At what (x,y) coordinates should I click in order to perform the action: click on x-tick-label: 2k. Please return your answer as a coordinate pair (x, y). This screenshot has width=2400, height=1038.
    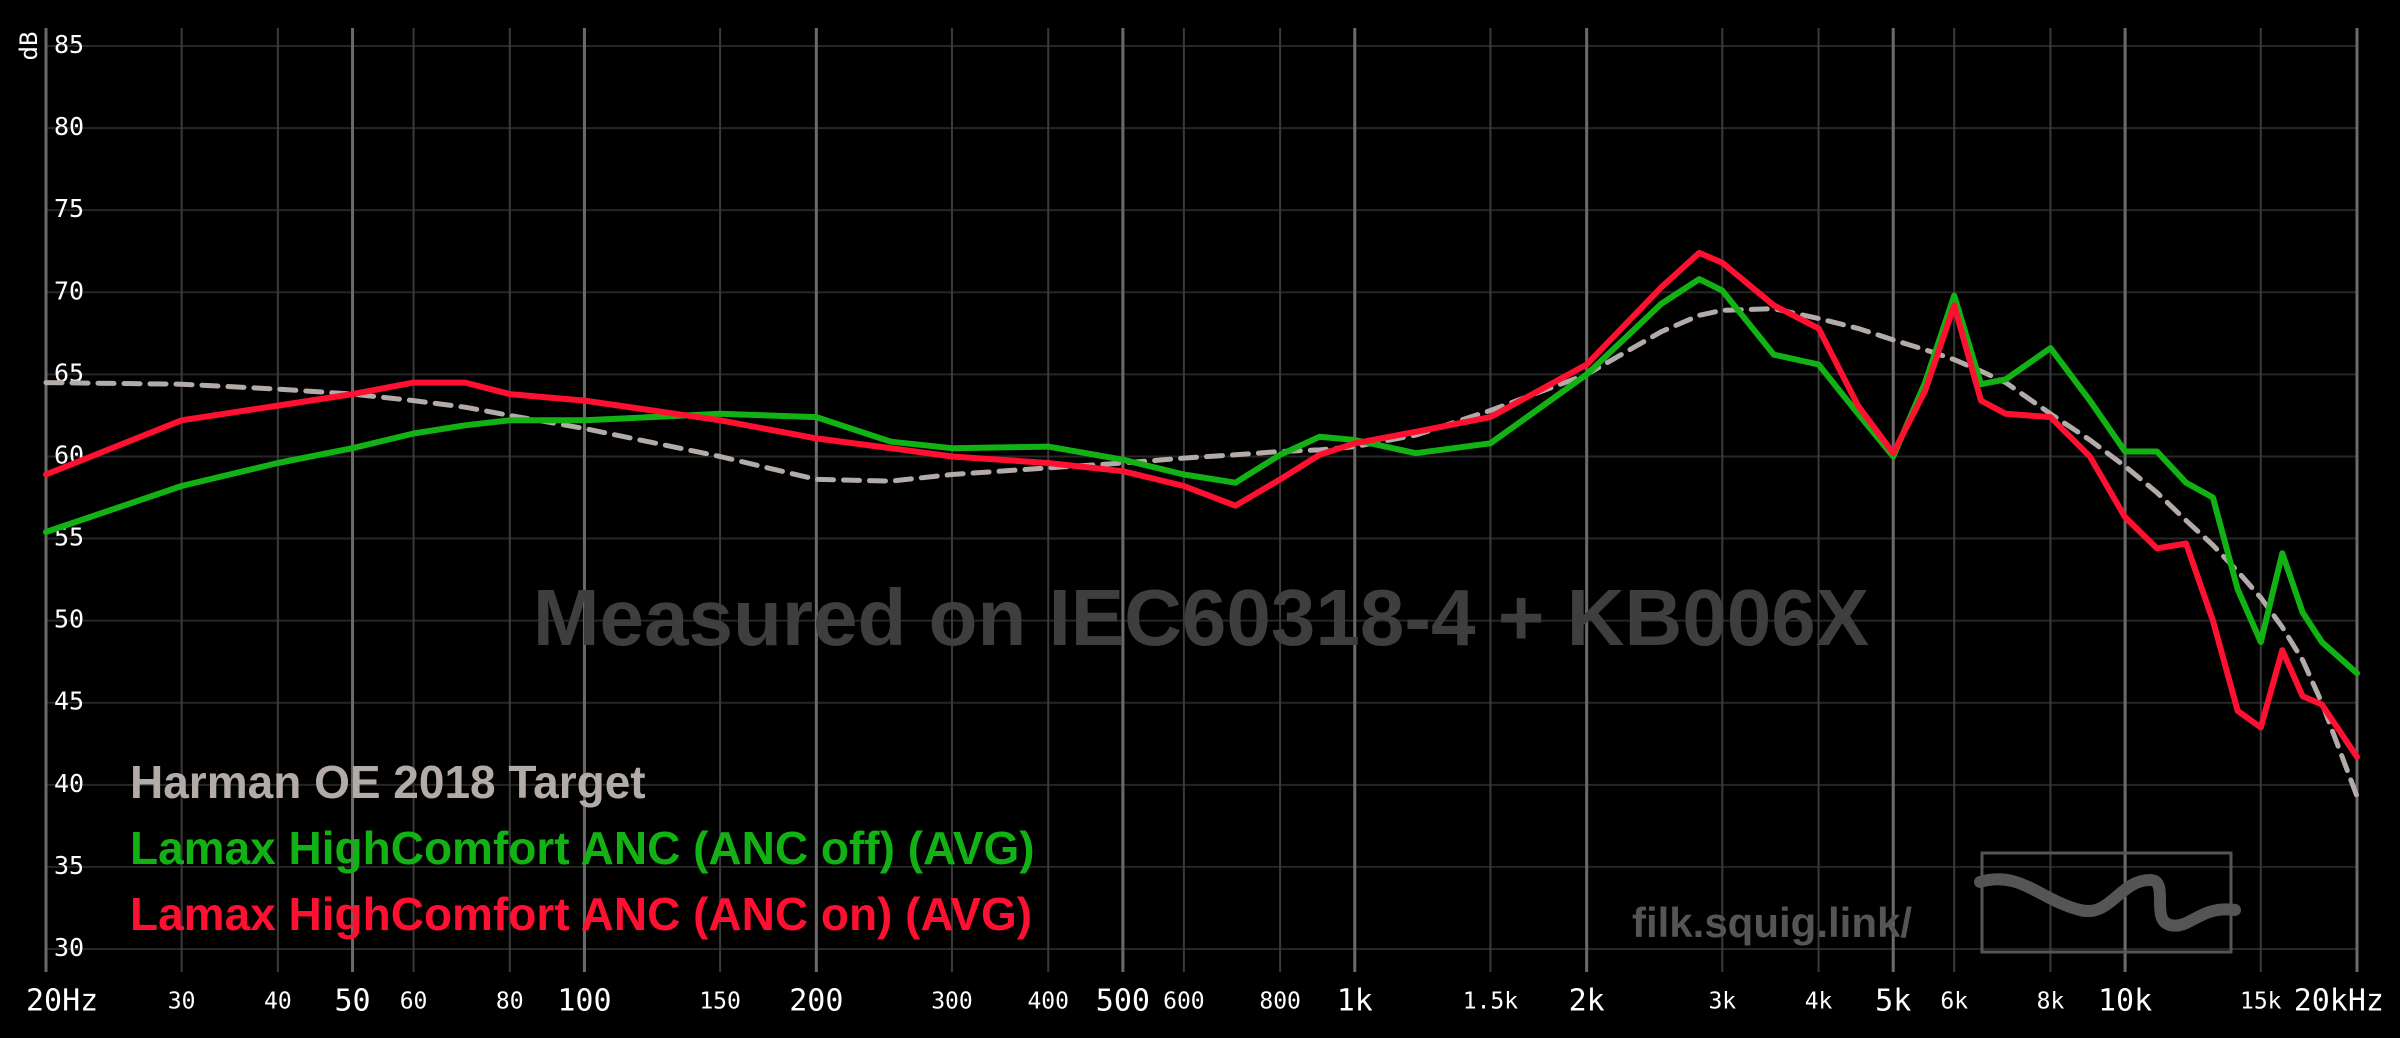
    Looking at the image, I should click on (1587, 1001).